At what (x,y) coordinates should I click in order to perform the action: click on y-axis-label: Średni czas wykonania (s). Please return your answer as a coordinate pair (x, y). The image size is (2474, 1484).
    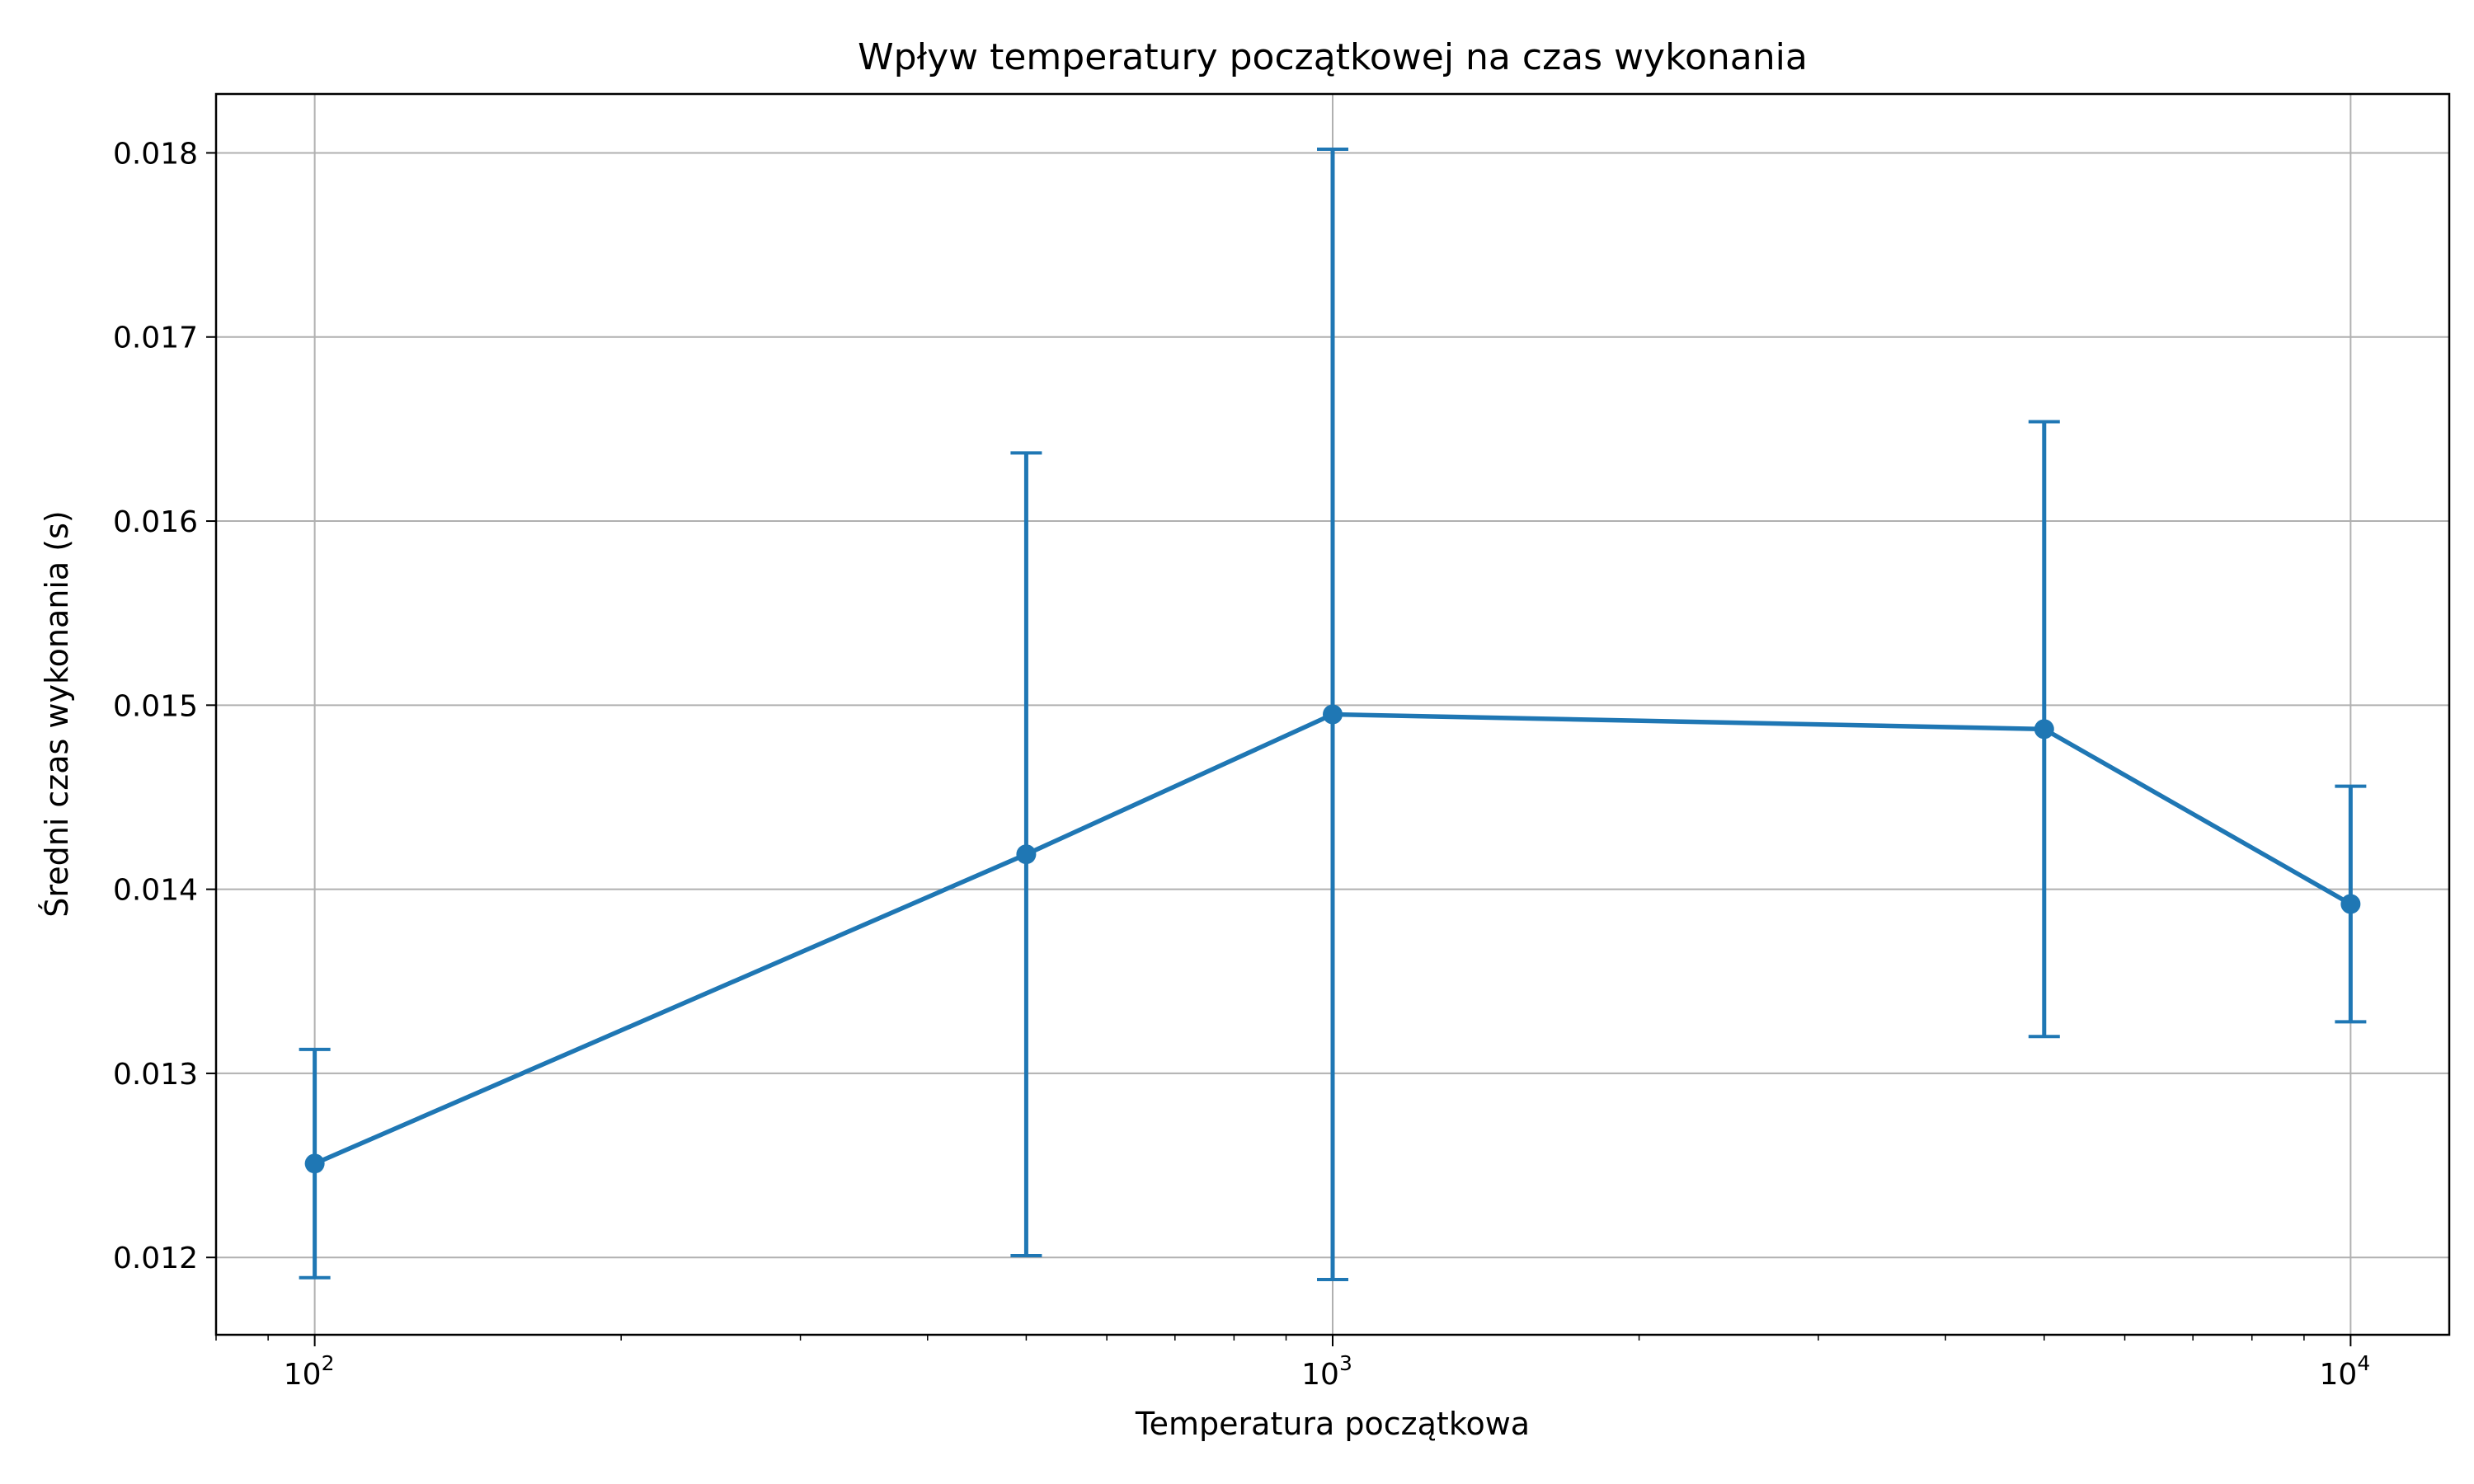
    Looking at the image, I should click on (57, 713).